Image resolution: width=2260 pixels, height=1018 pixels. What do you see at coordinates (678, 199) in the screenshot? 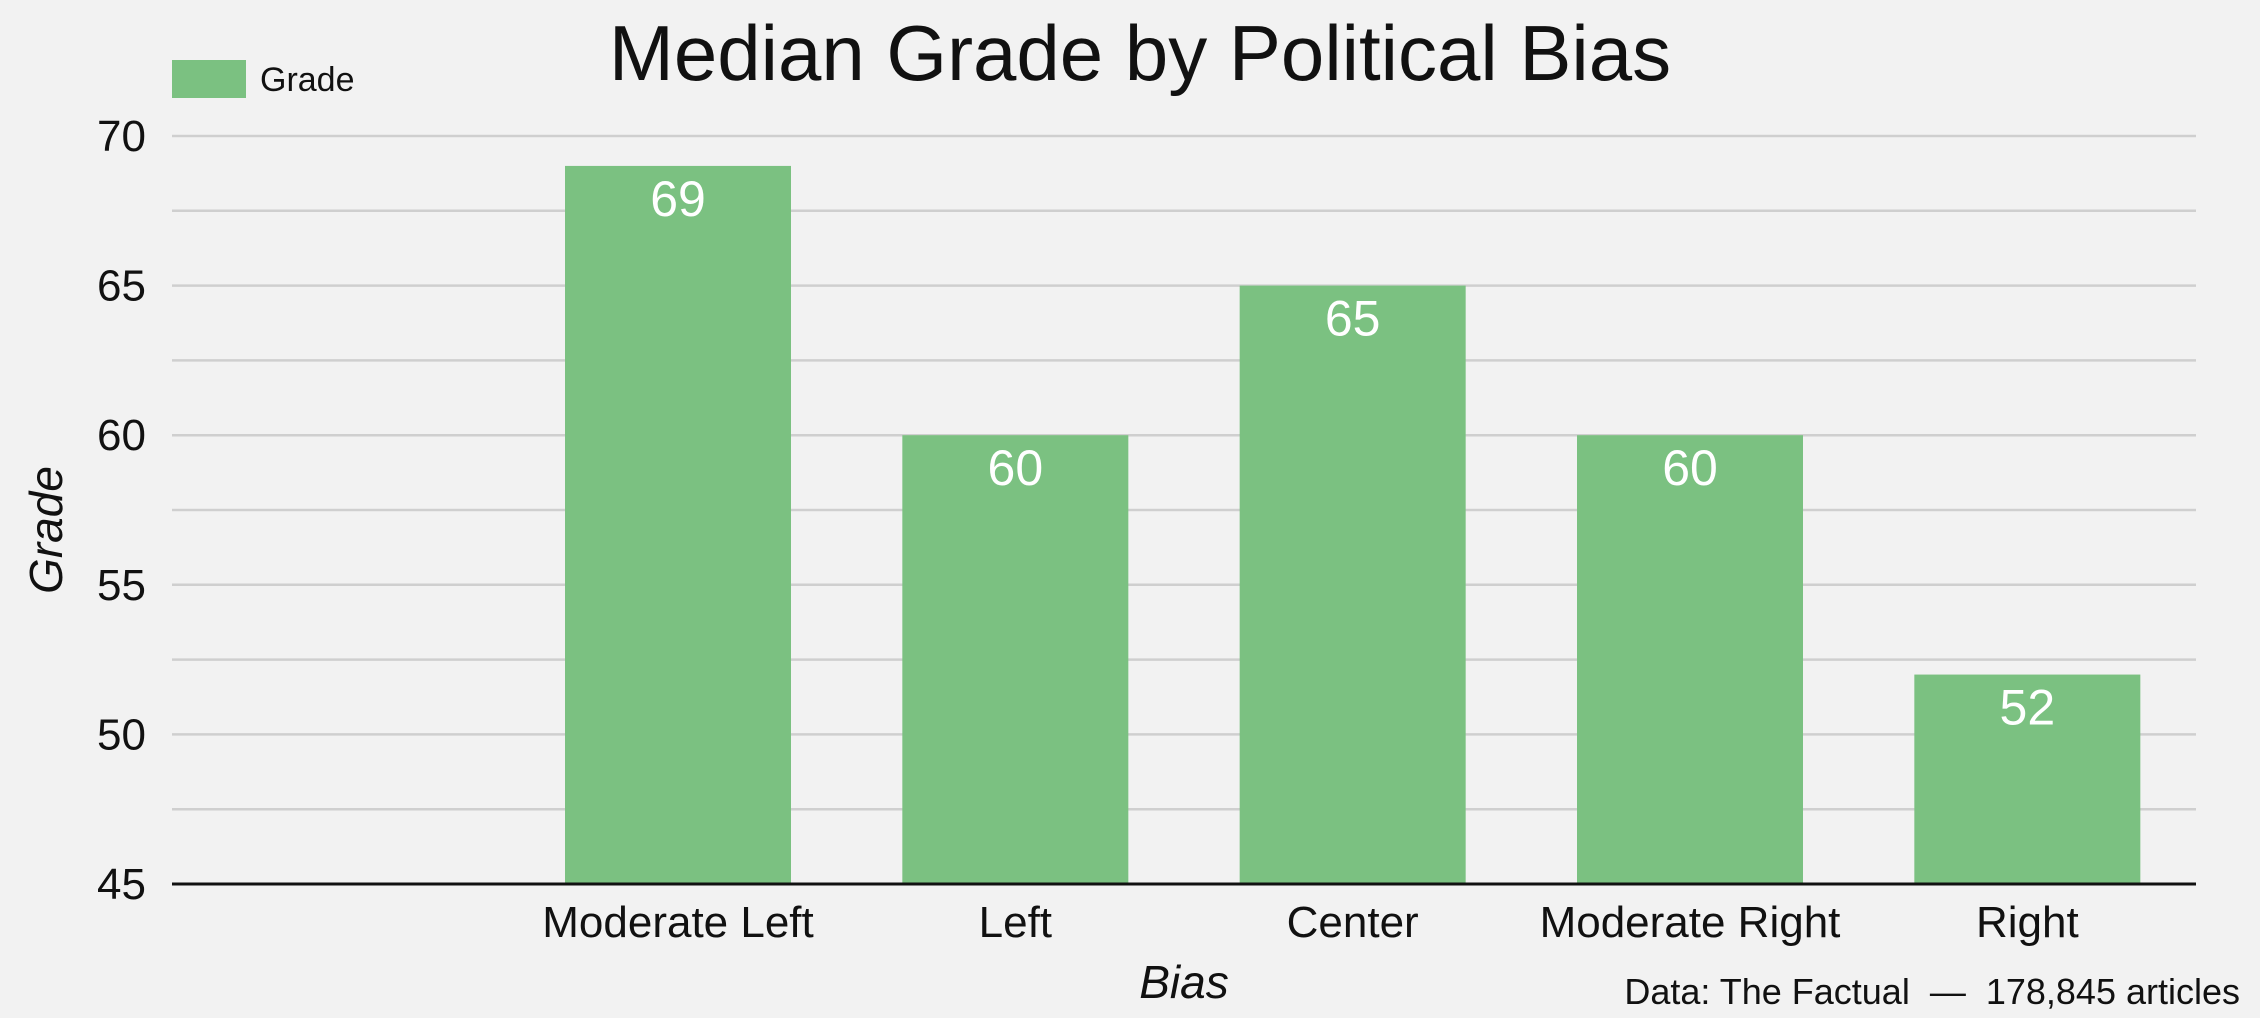
I see `data-label: 69` at bounding box center [678, 199].